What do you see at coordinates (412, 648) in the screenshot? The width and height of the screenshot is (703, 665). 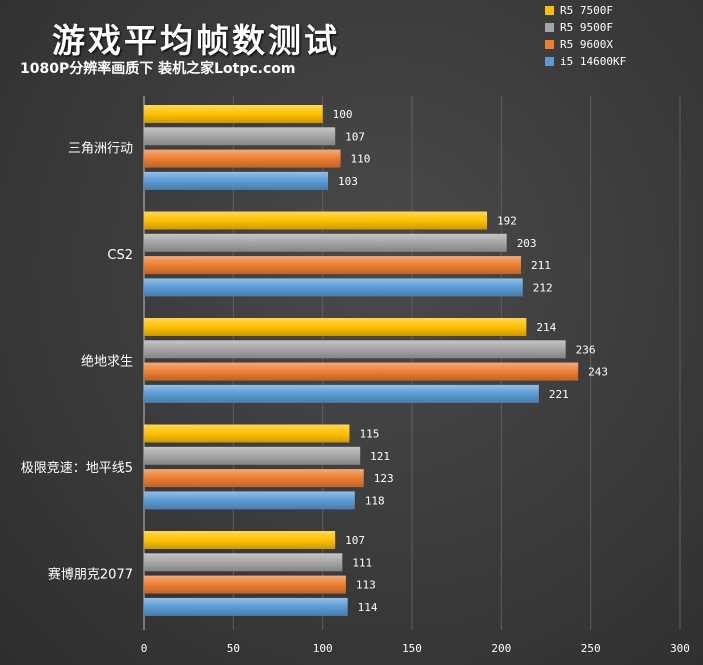 I see `x-tick-label: 150` at bounding box center [412, 648].